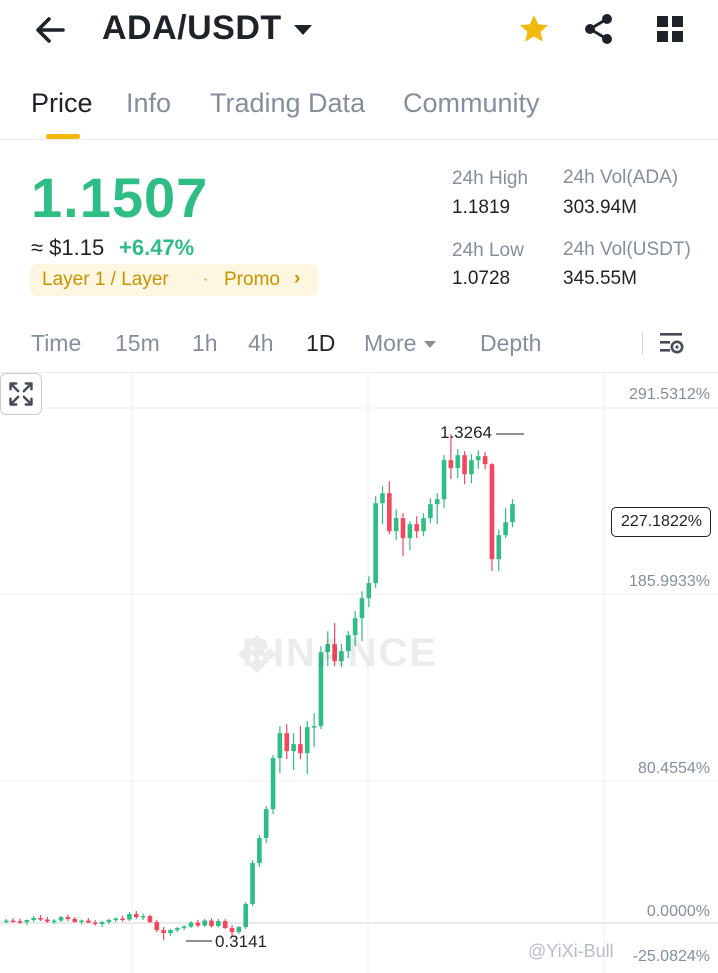  What do you see at coordinates (241, 941) in the screenshot?
I see `low-marker: 0.3141` at bounding box center [241, 941].